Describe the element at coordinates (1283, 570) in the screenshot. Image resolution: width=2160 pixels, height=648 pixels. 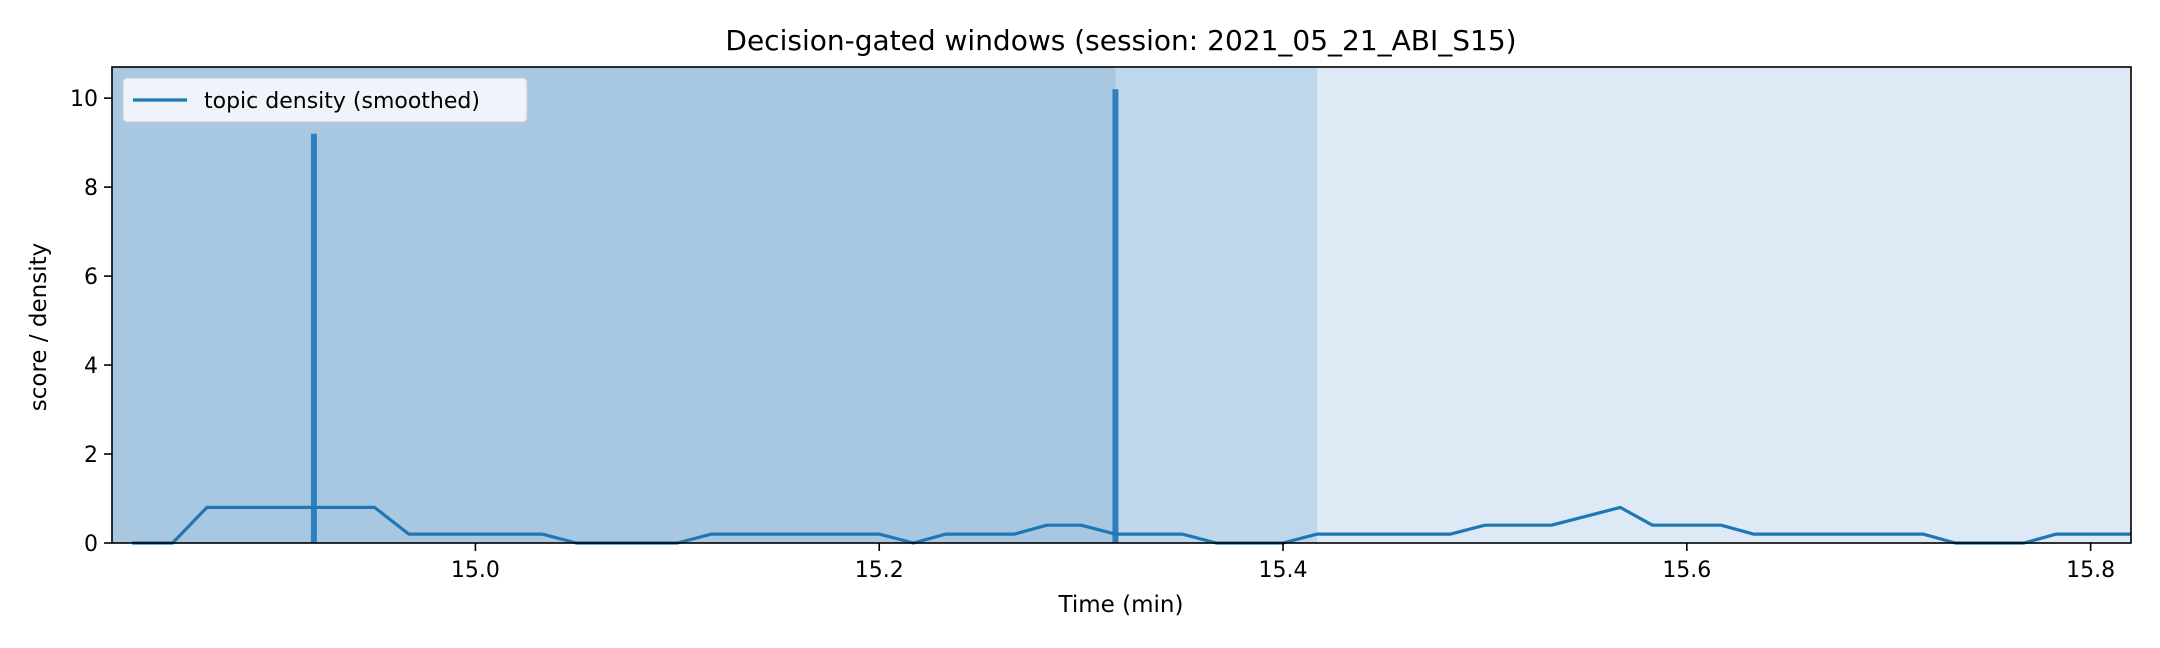
I see `x-tick-label: 15.4` at that location.